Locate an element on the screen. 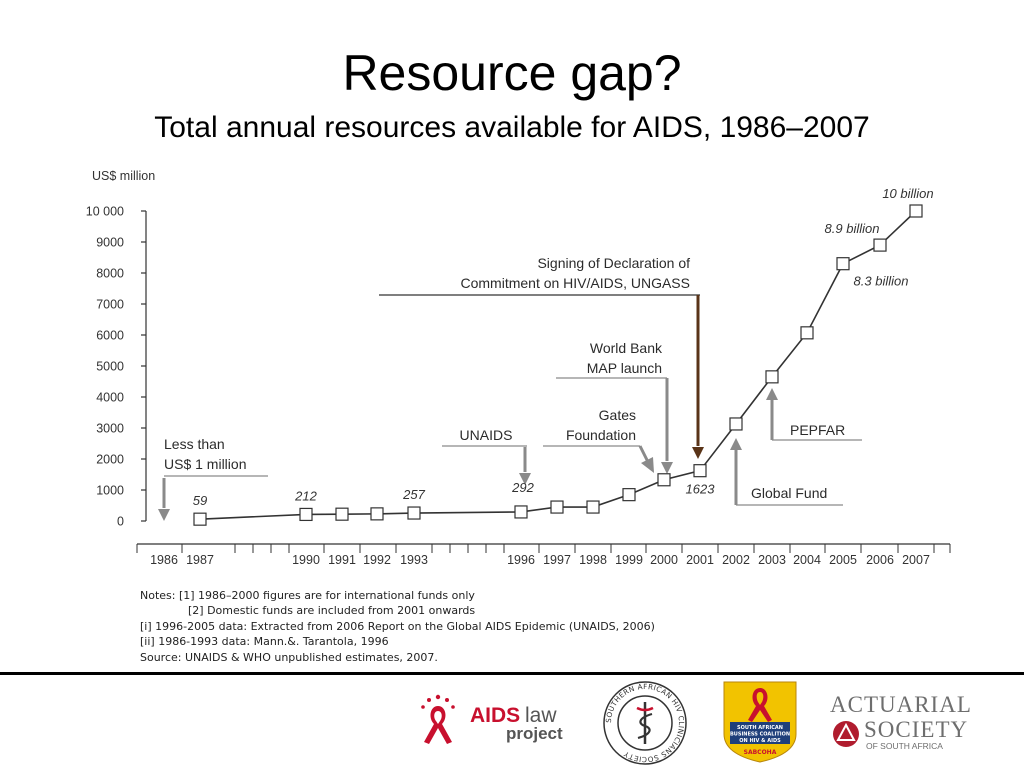 This screenshot has width=1024, height=768. aids-law-project-logo: AIDS law project is located at coordinates (497, 717).